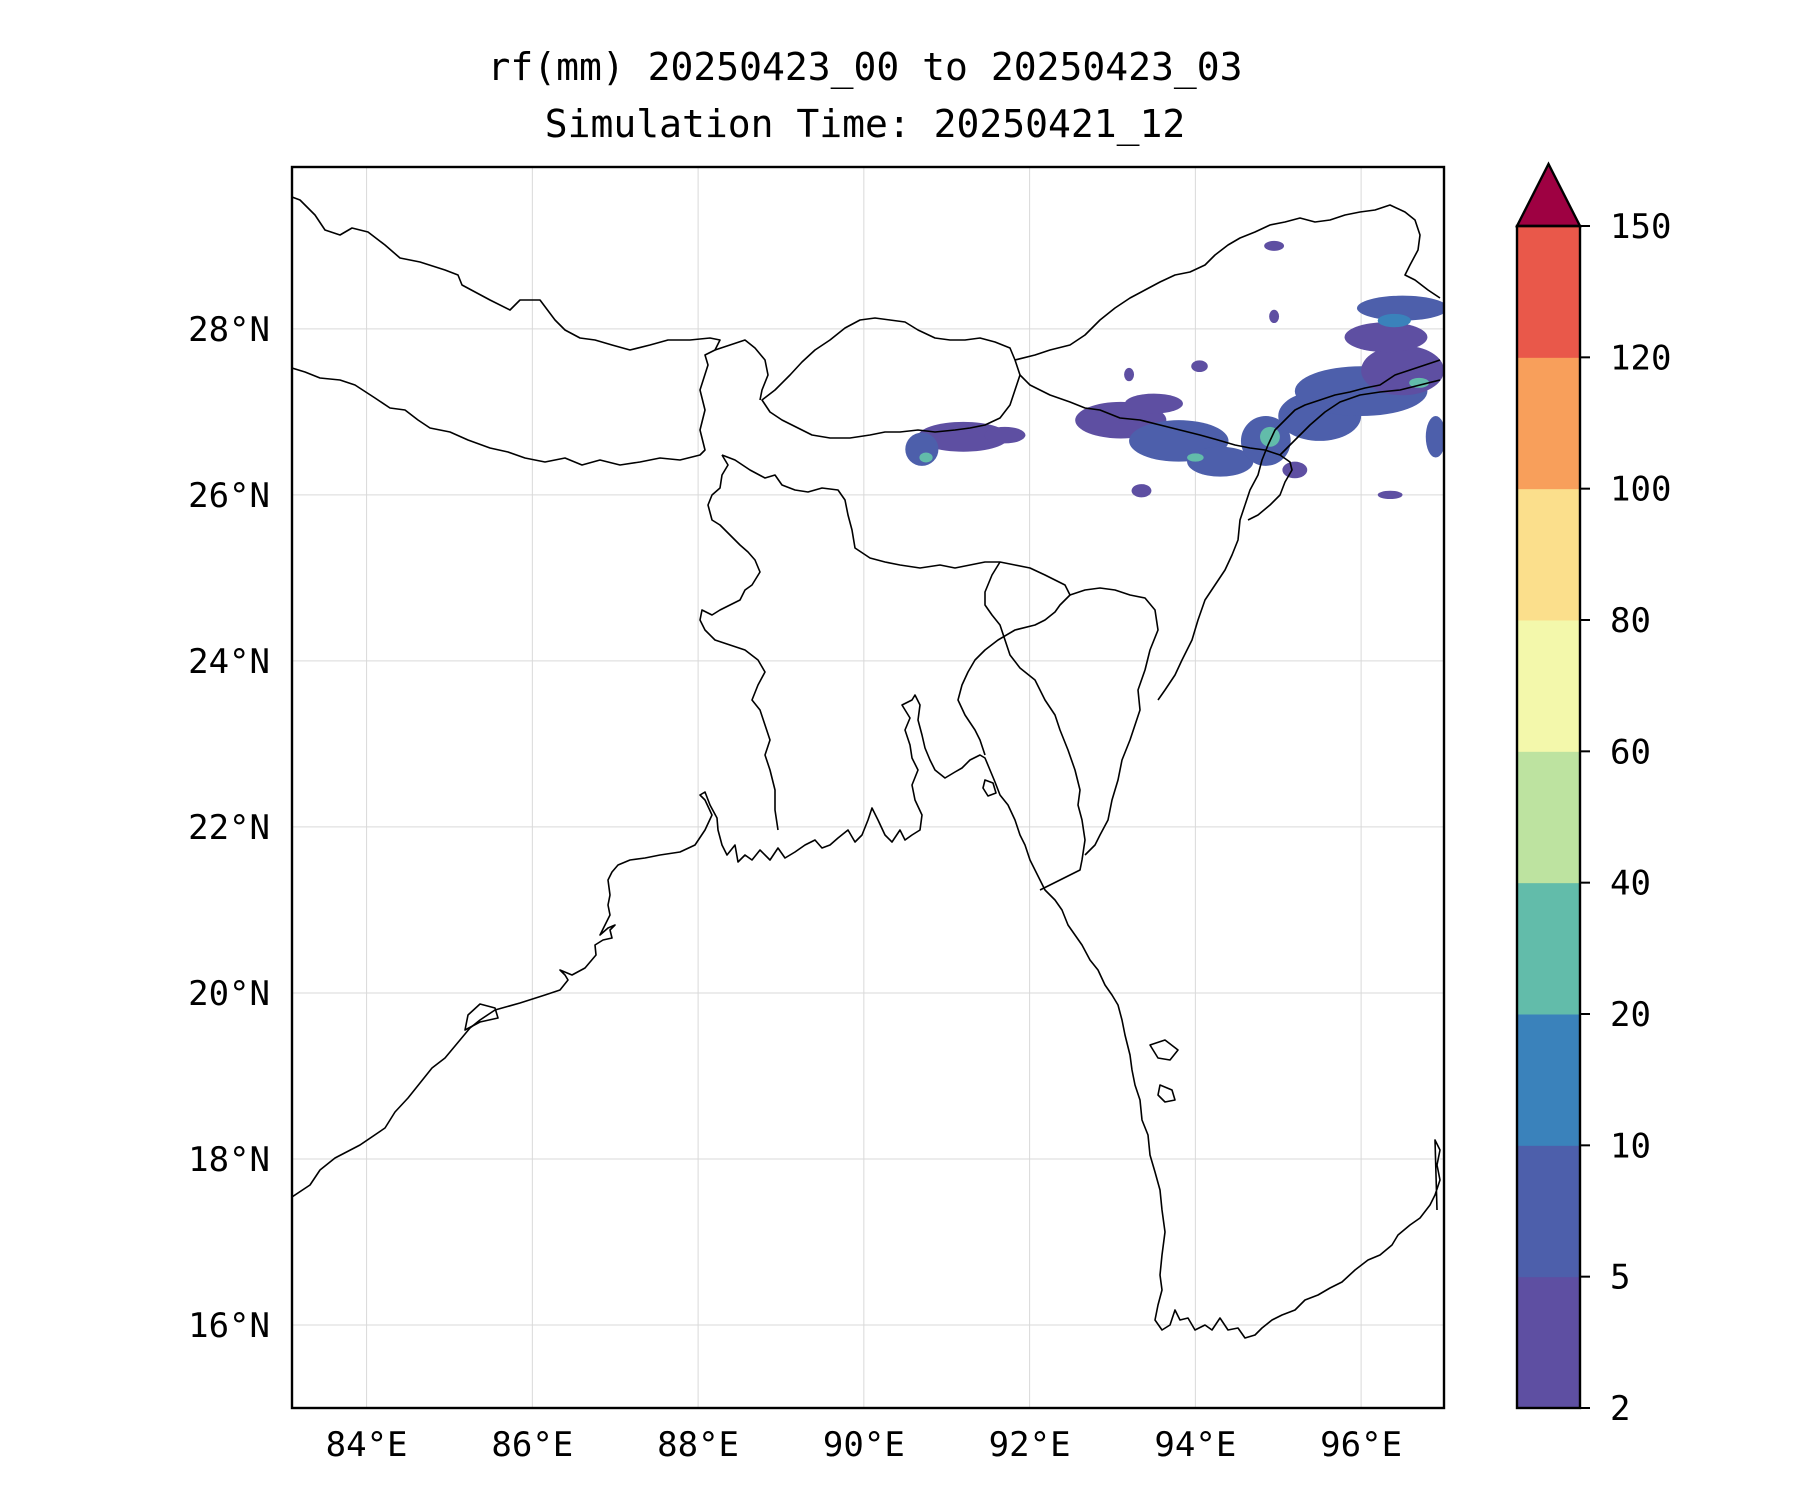 The height and width of the screenshot is (1500, 1800). What do you see at coordinates (1630, 752) in the screenshot?
I see `colorbar-tick-label: 60` at bounding box center [1630, 752].